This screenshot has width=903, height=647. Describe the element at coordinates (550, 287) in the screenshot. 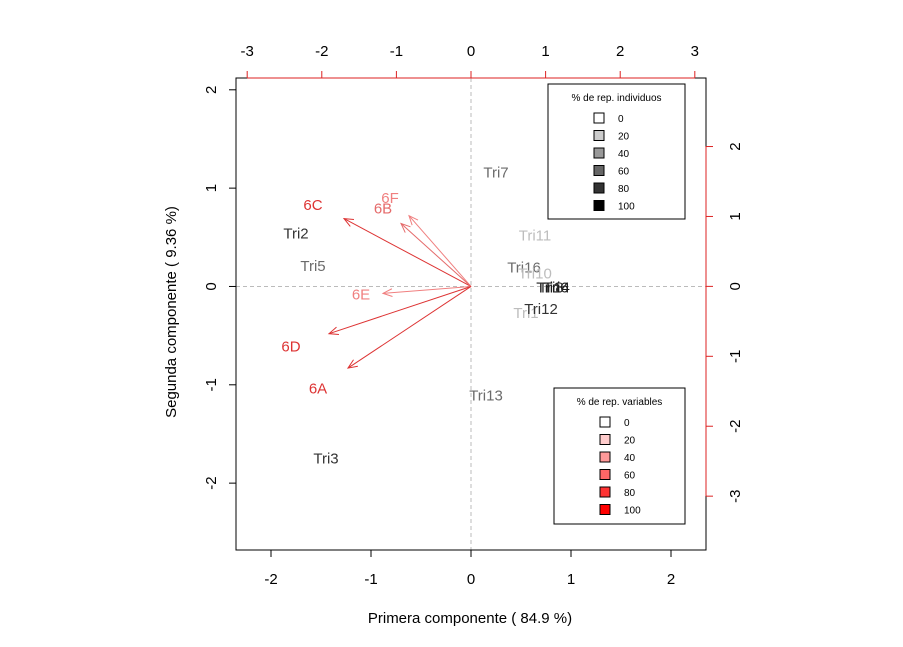

I see `individual-point-tri8: Tri8` at that location.